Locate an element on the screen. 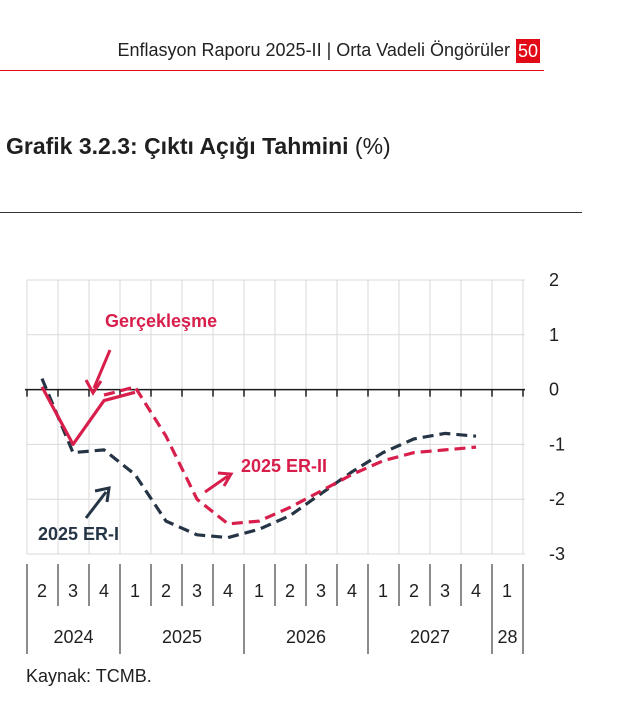 The image size is (640, 701). series-line-gerçekleşme is located at coordinates (88, 416).